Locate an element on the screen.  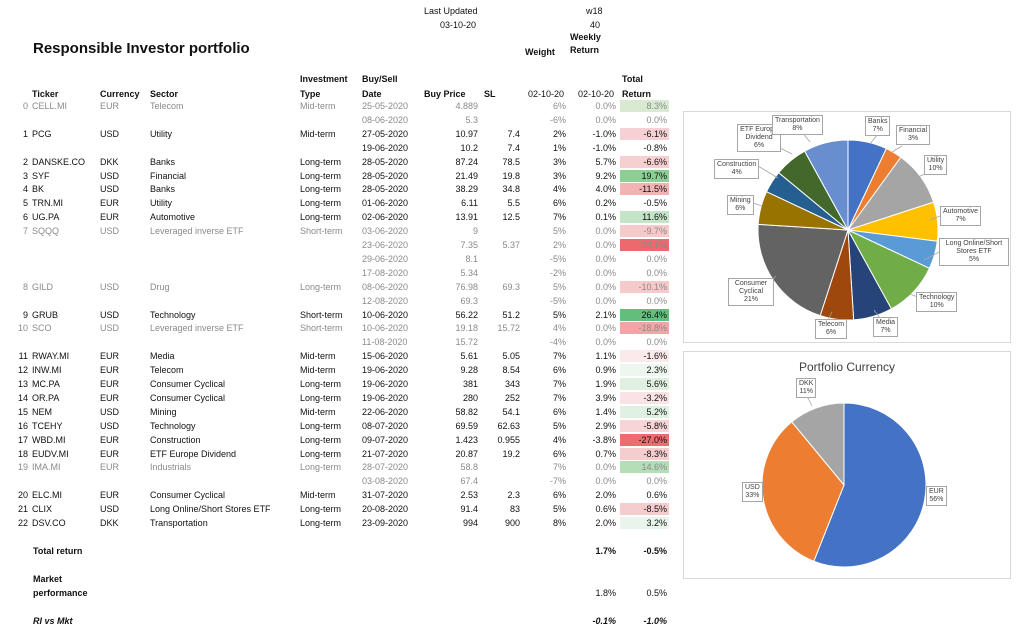
row-wk: 3.9% is located at coordinates (605, 397).